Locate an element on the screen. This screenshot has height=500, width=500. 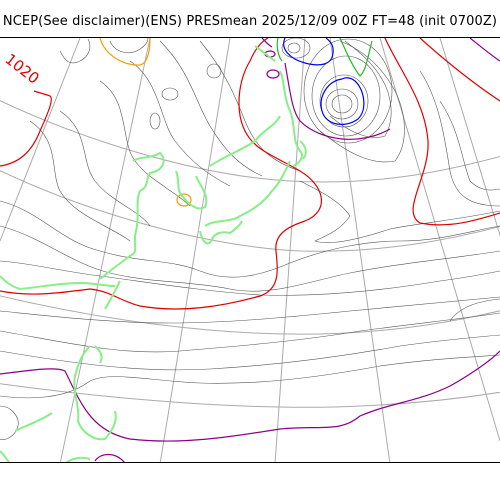
isobar-1020-ne is located at coordinates (459, 70).